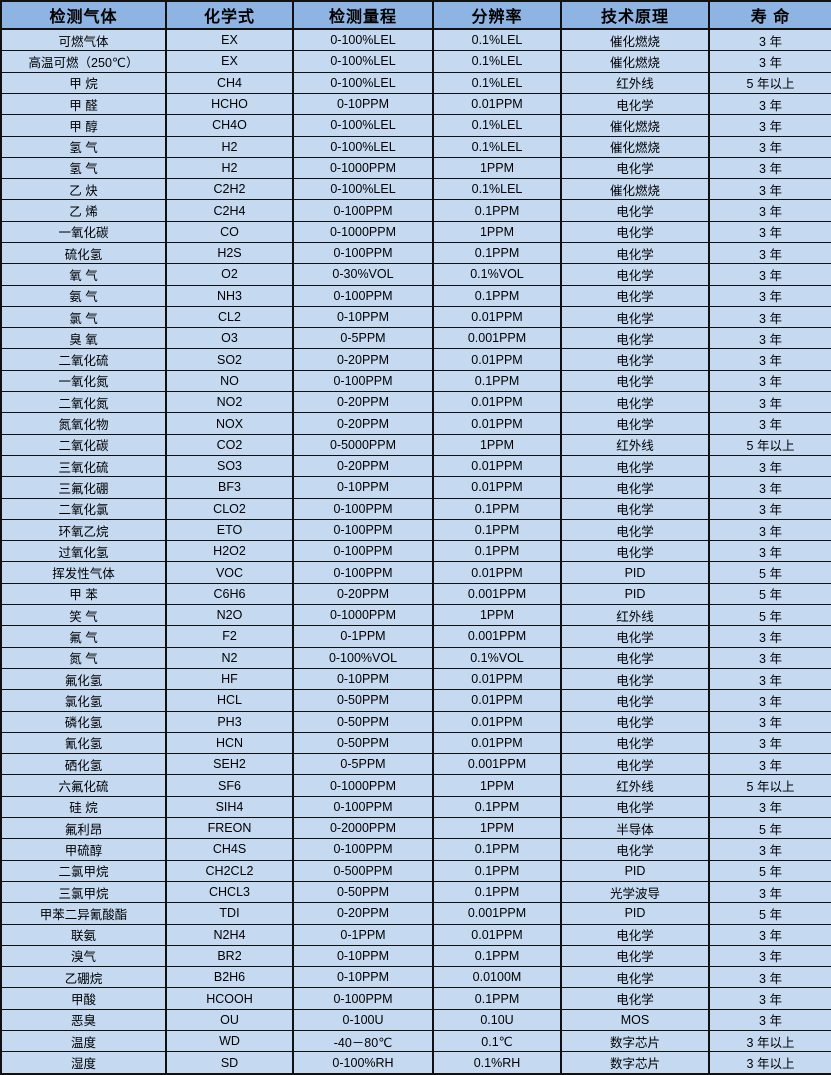 This screenshot has width=831, height=1075. I want to click on table-row: 三氟化硼 BF3 0-10PPM 0.01PPM 电化学 3 年, so click(415, 487).